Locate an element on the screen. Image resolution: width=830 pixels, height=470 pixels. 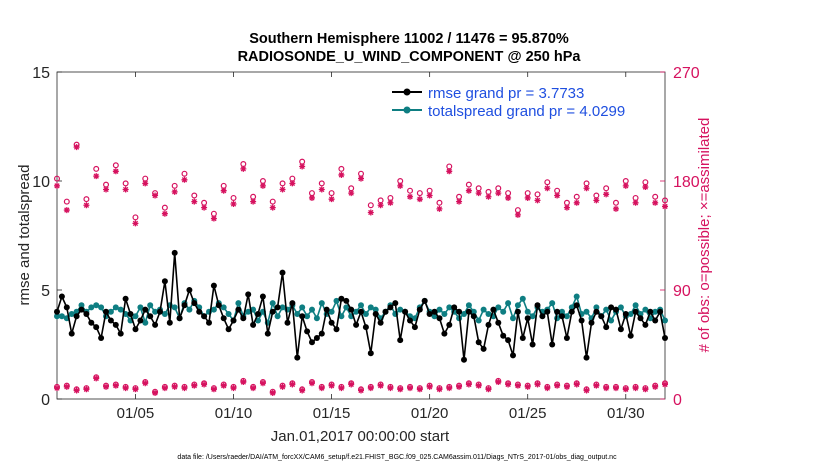
y-tick-label-right: 90 is located at coordinates (682, 291).